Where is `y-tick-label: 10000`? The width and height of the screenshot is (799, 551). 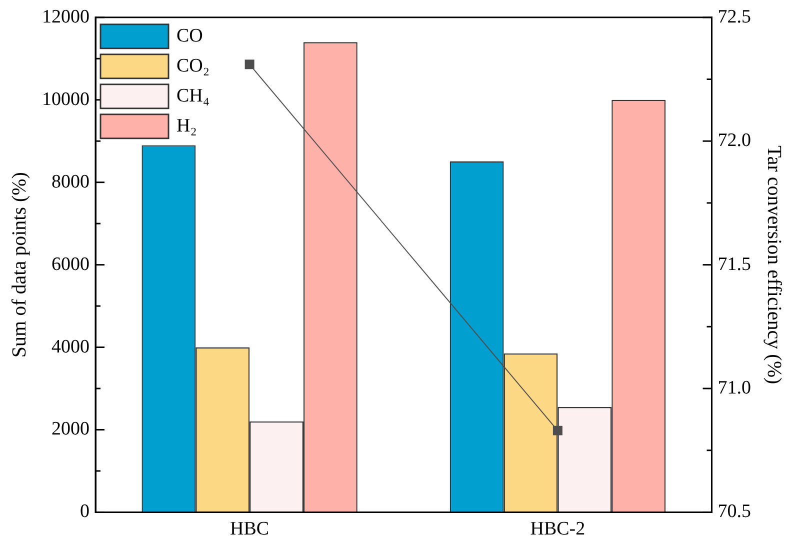
y-tick-label: 10000 is located at coordinates (66, 99).